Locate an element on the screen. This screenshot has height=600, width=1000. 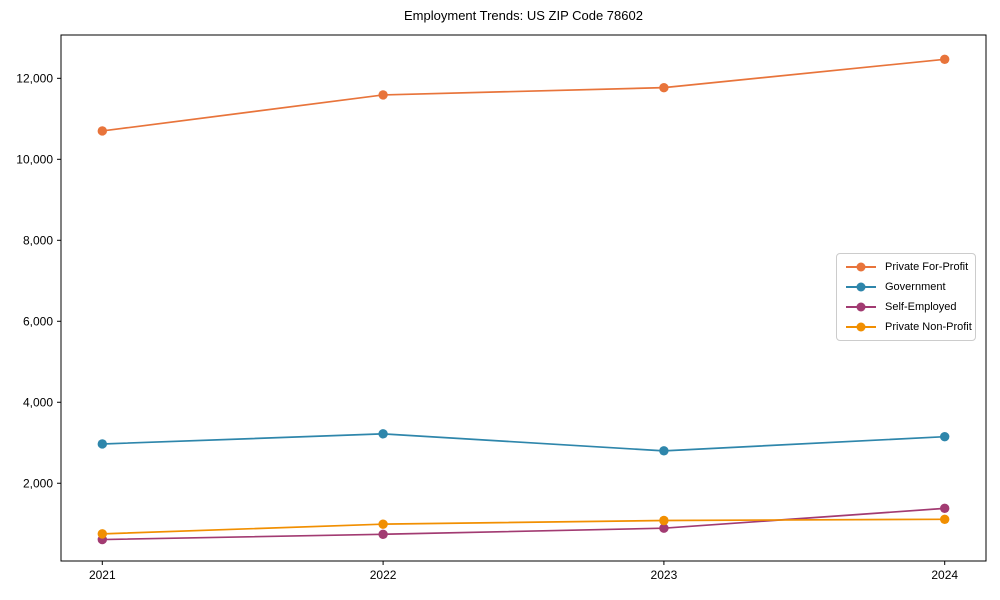
x-tick-label: 2023 is located at coordinates (664, 575).